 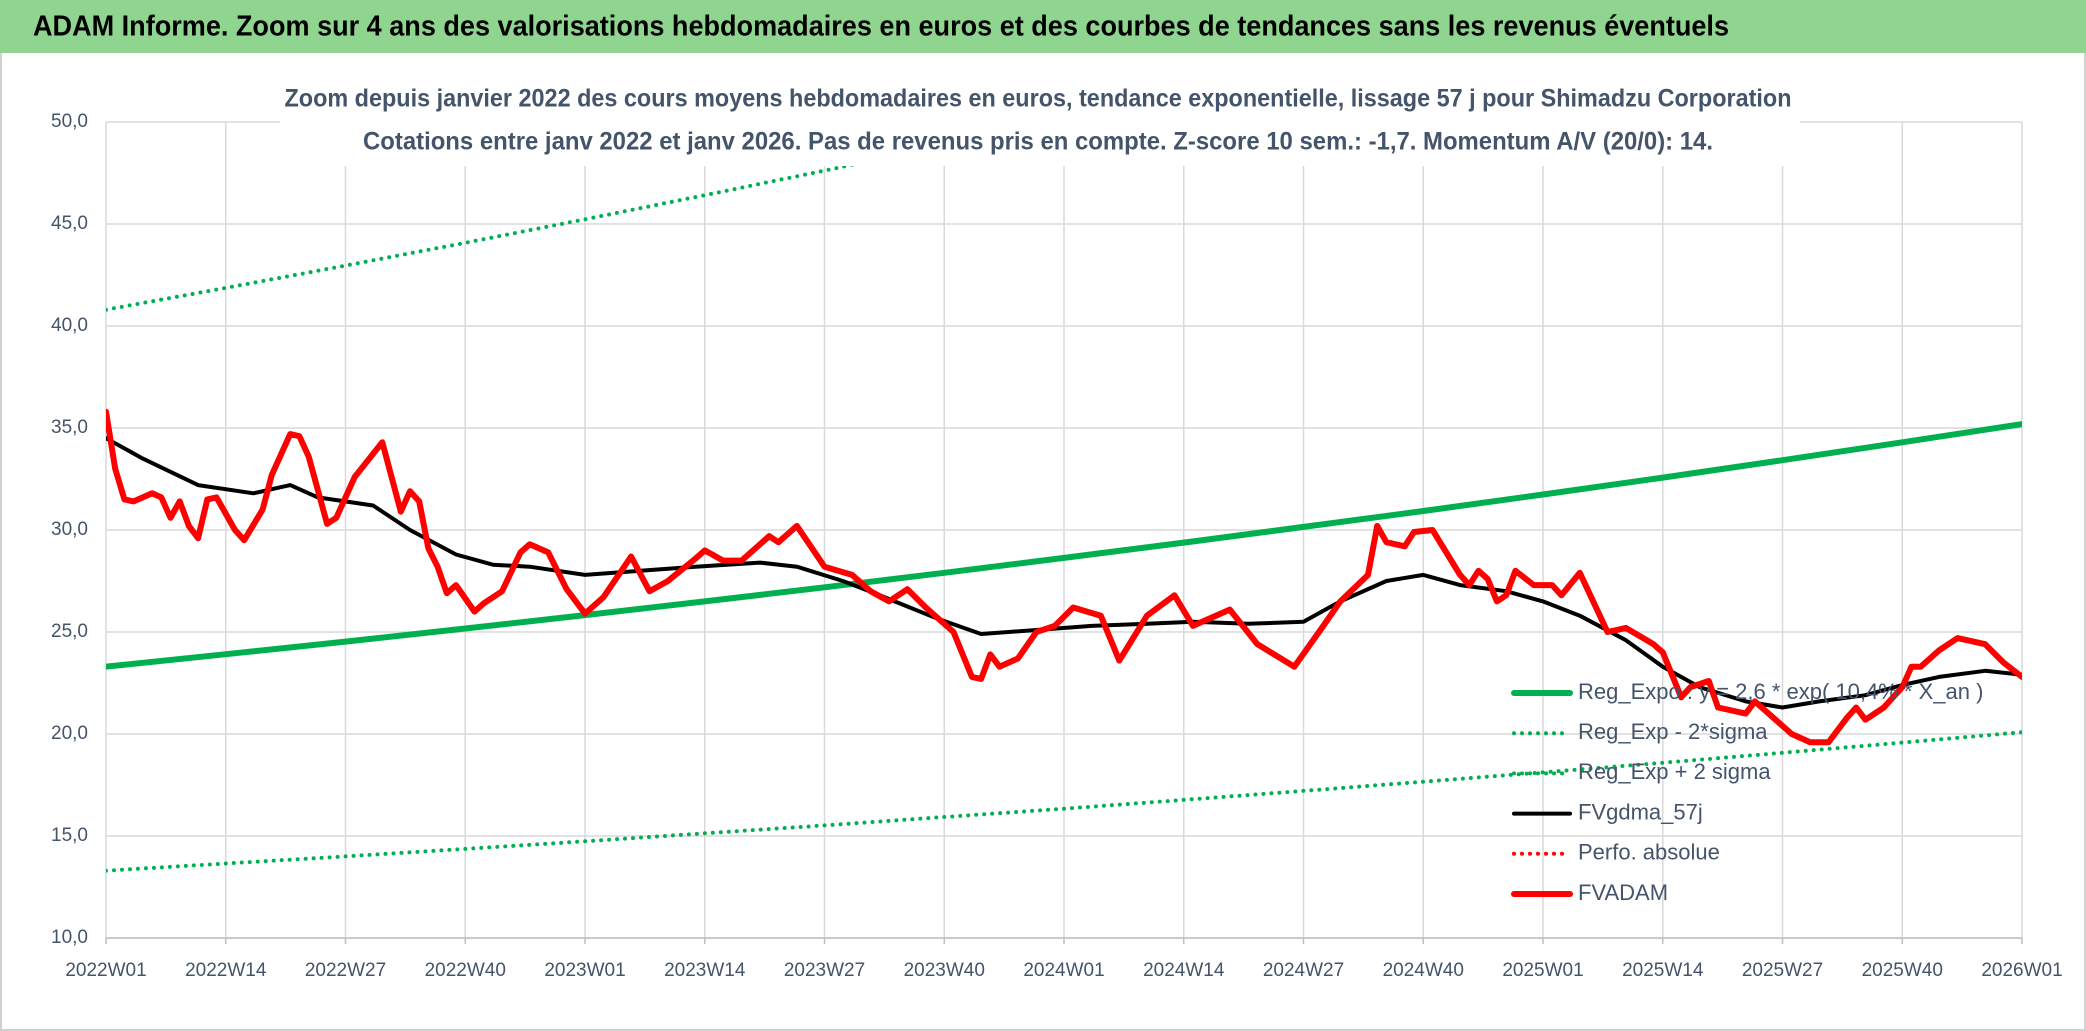 I want to click on x-tick-label: 2024W40, so click(x=1423, y=970).